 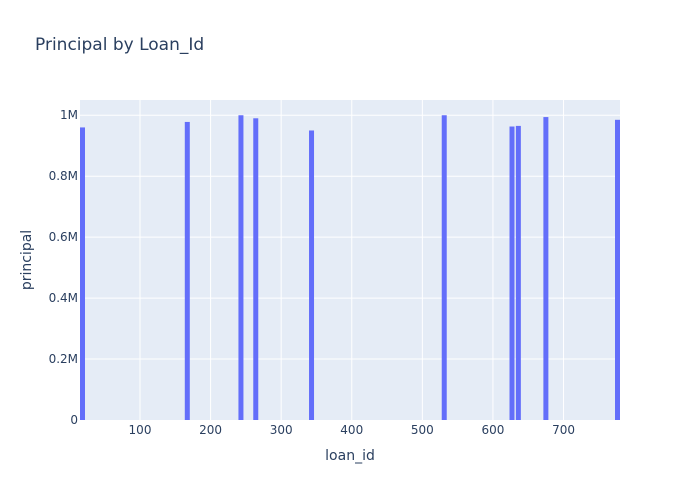 What do you see at coordinates (69, 115) in the screenshot?
I see `y-tick-label: 1M` at bounding box center [69, 115].